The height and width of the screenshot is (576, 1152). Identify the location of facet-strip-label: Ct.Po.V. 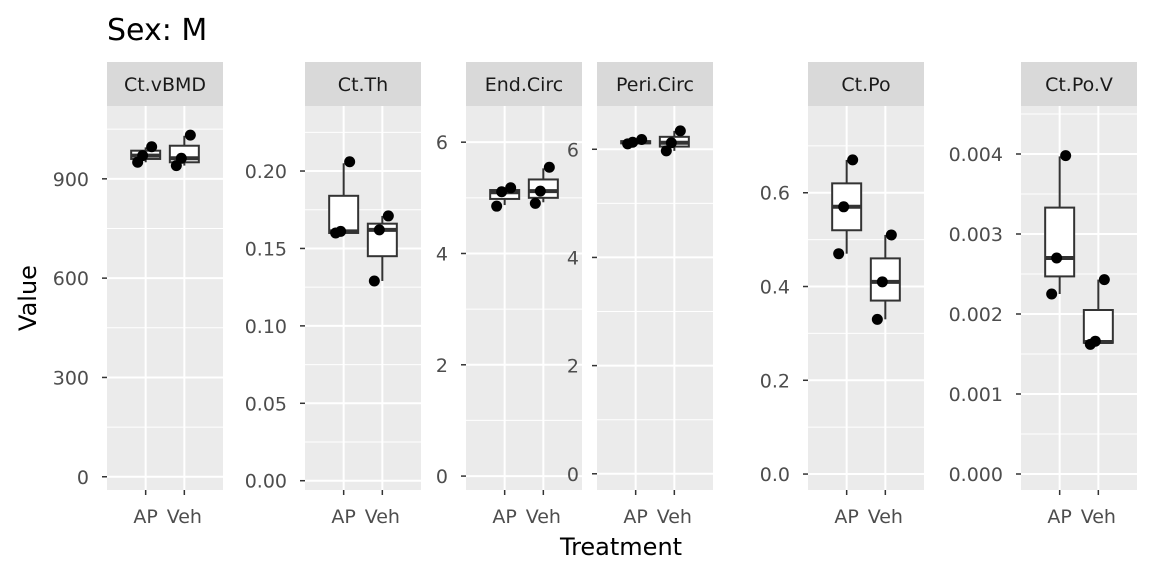
(1079, 85).